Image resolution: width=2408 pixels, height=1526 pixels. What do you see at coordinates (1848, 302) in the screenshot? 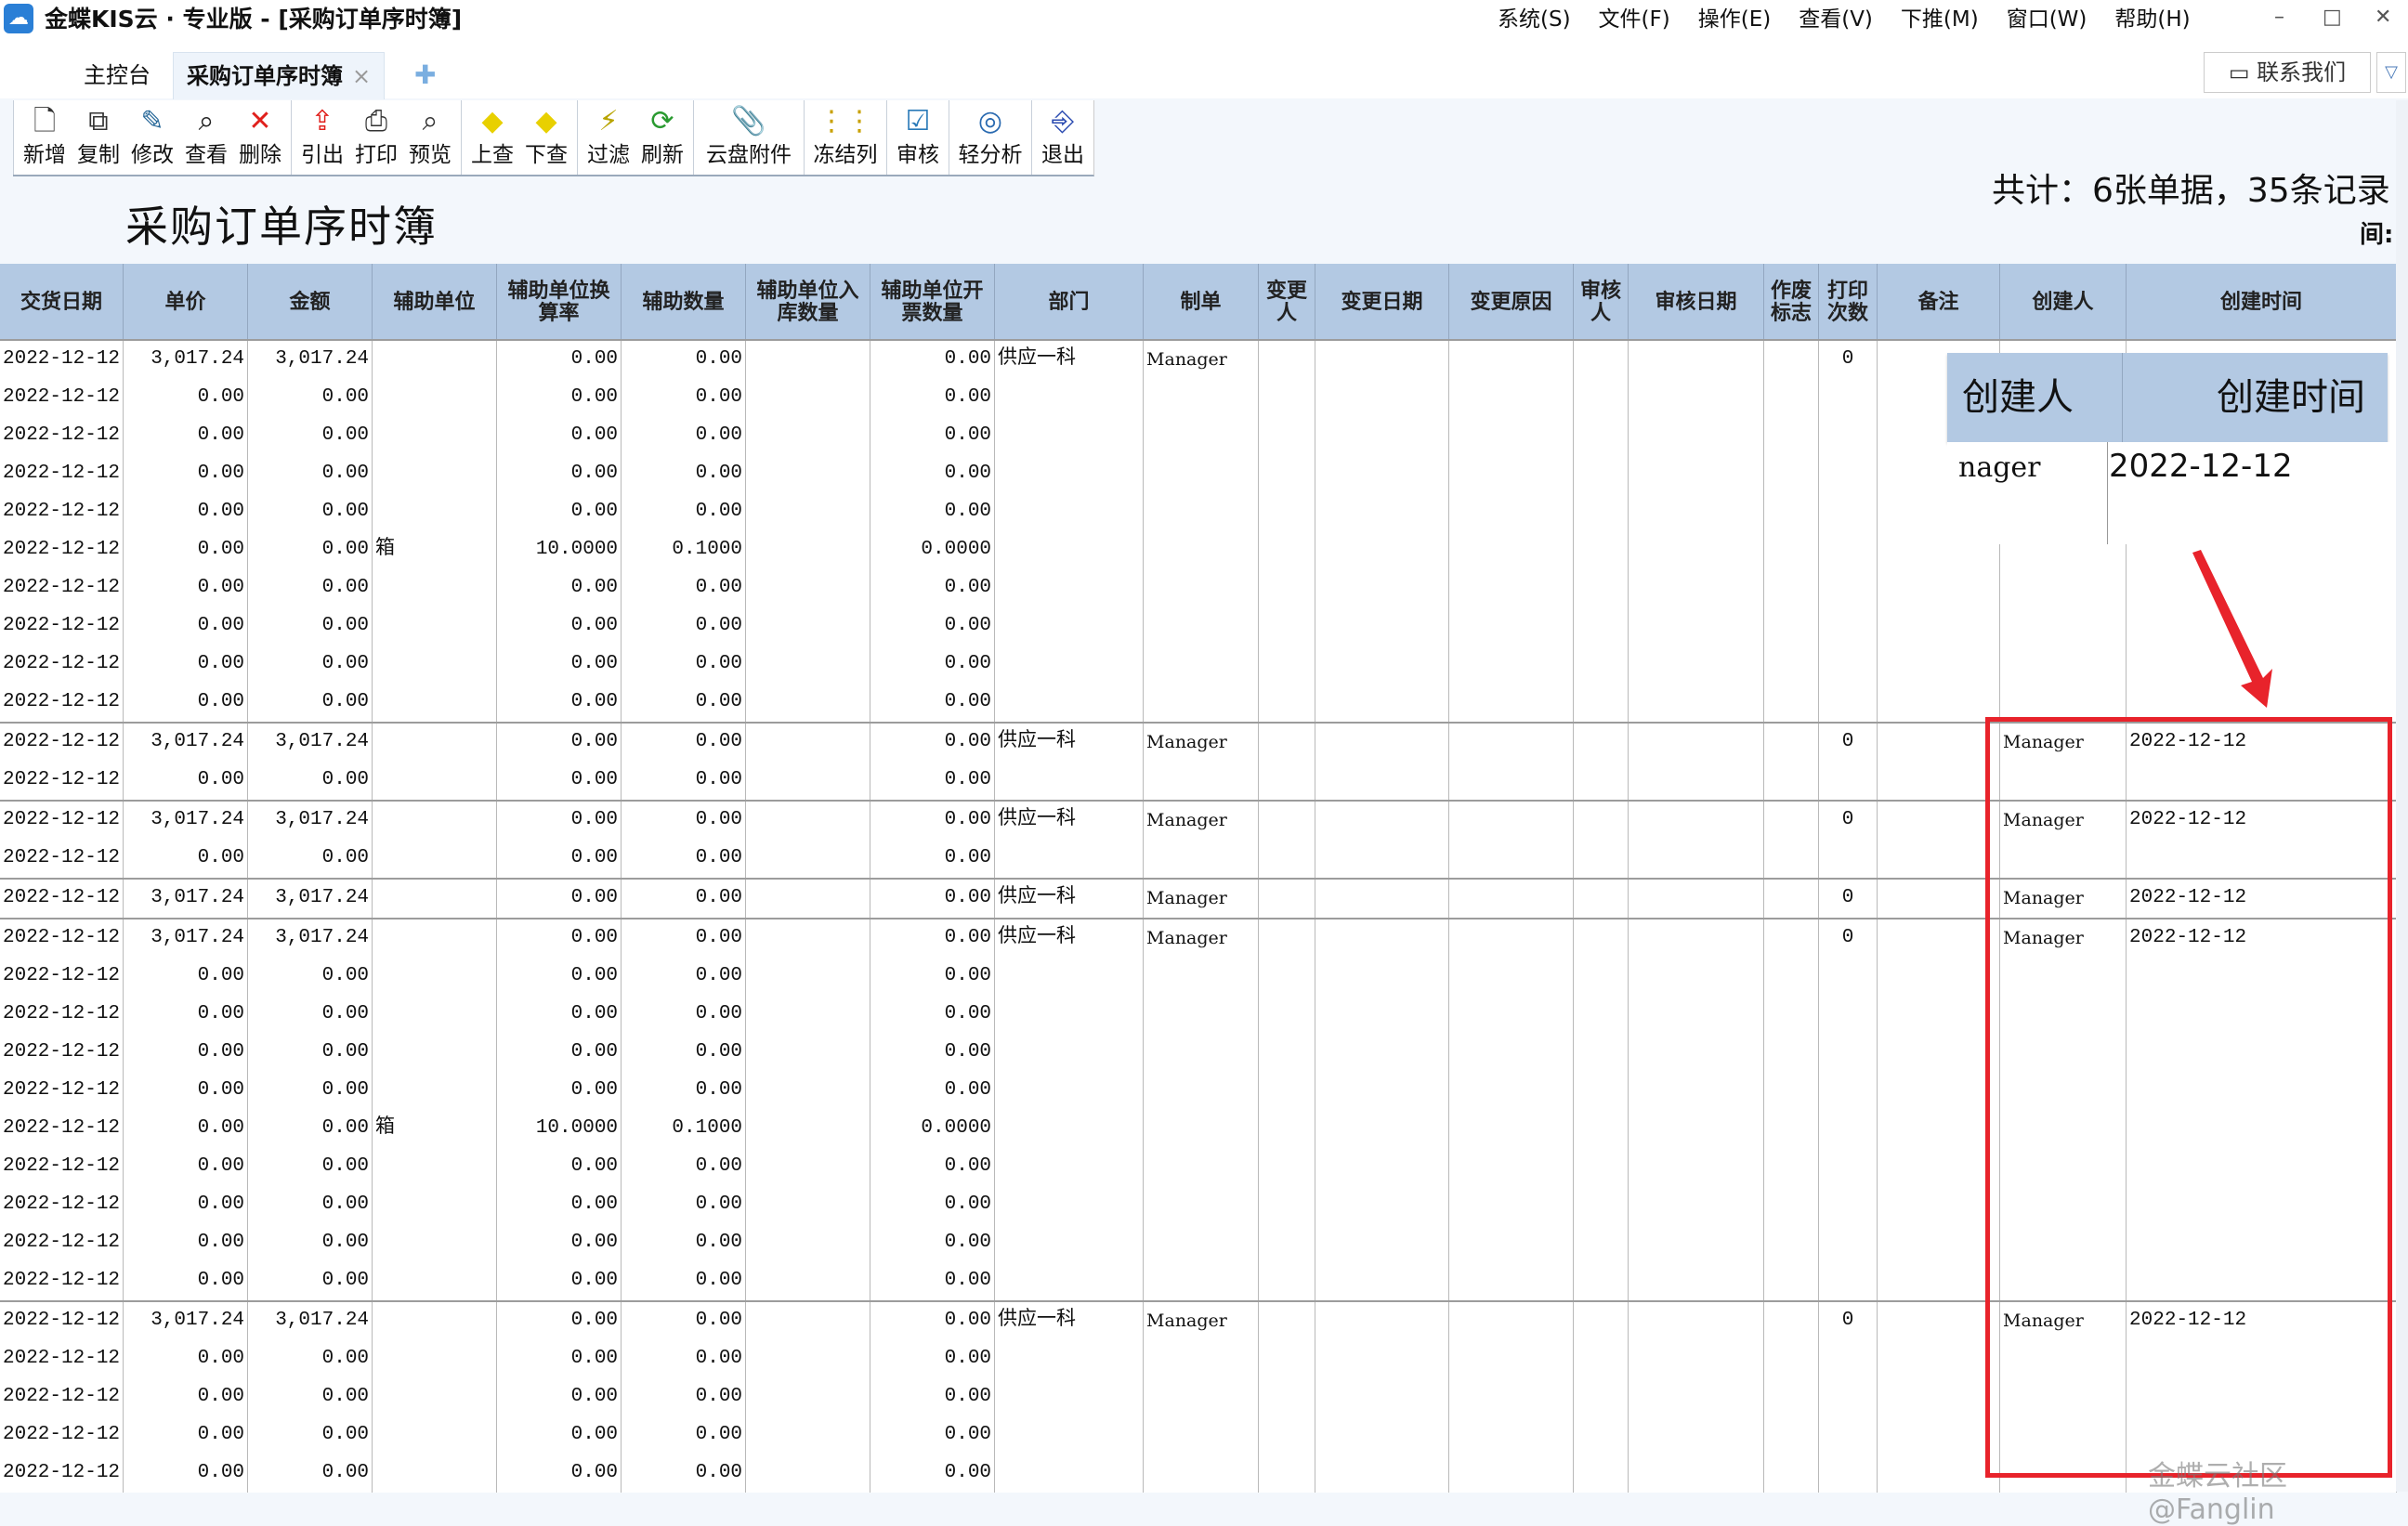
I see `column-header: 打印次数` at bounding box center [1848, 302].